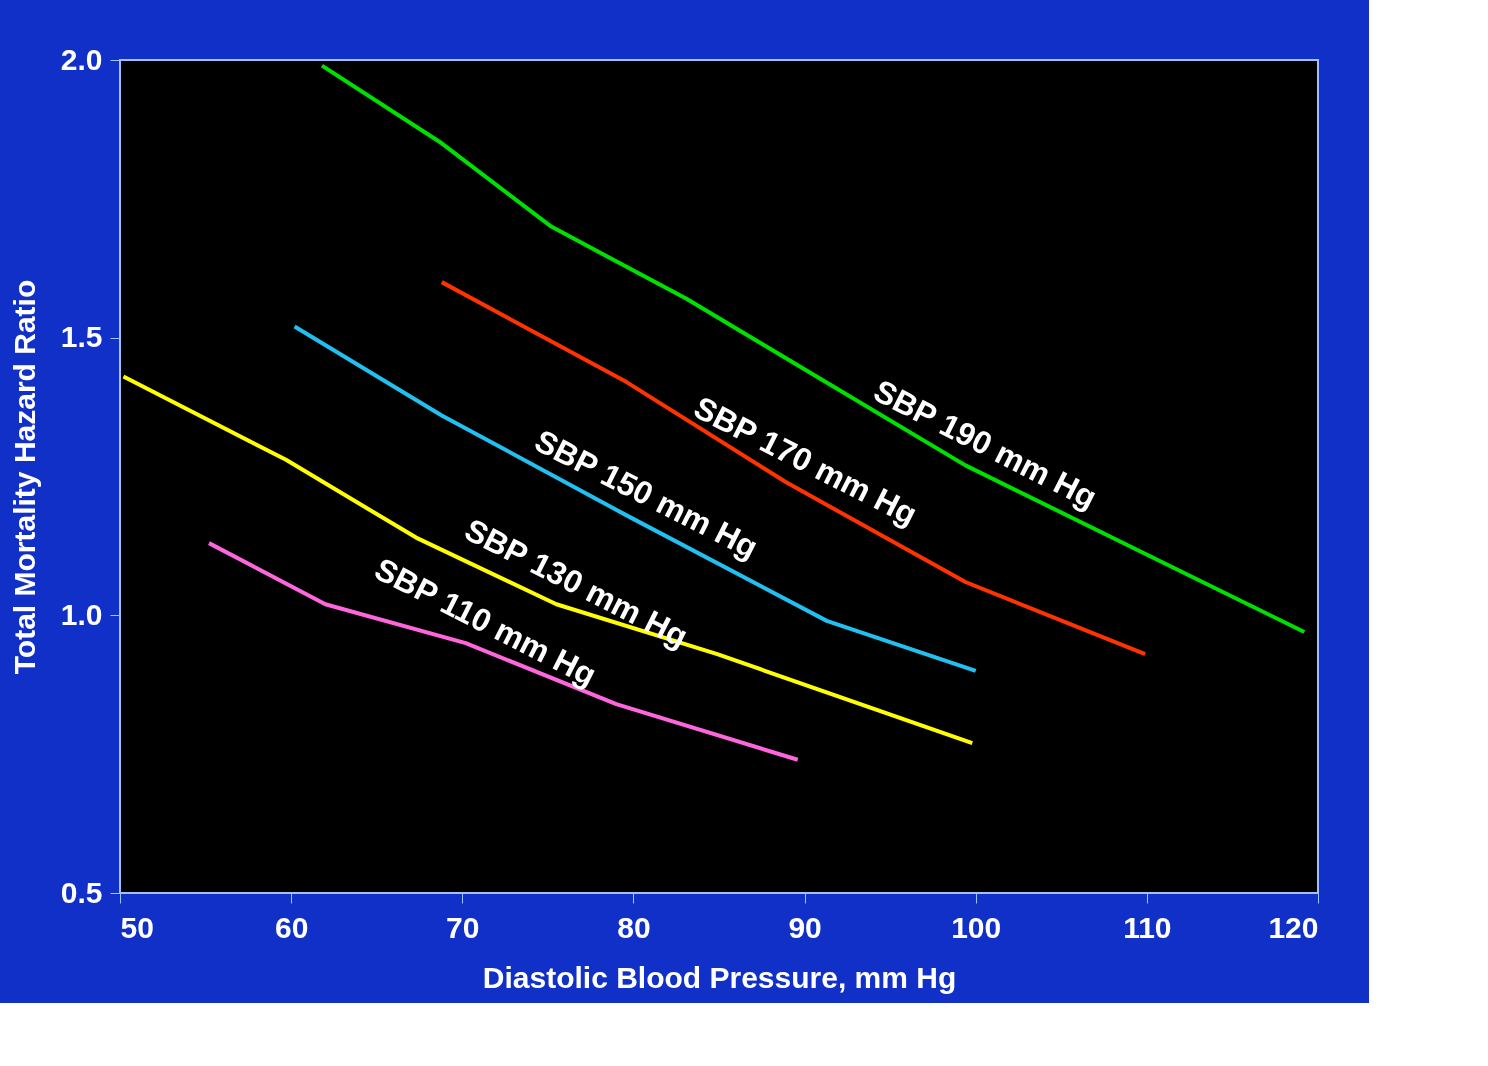 The image size is (1488, 1066). I want to click on y-tick-label: 2.0, so click(81, 59).